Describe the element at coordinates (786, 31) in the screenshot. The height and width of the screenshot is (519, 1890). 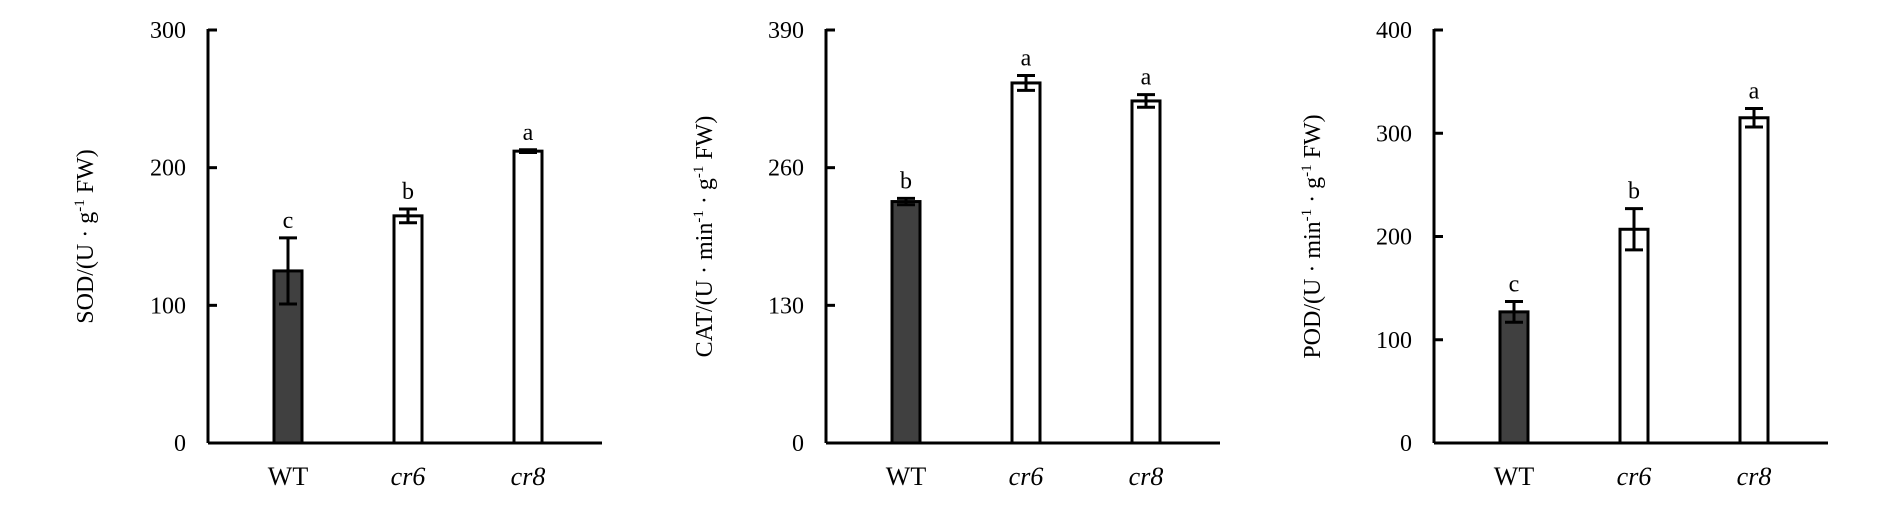
I see `y-tick-label: 390` at that location.